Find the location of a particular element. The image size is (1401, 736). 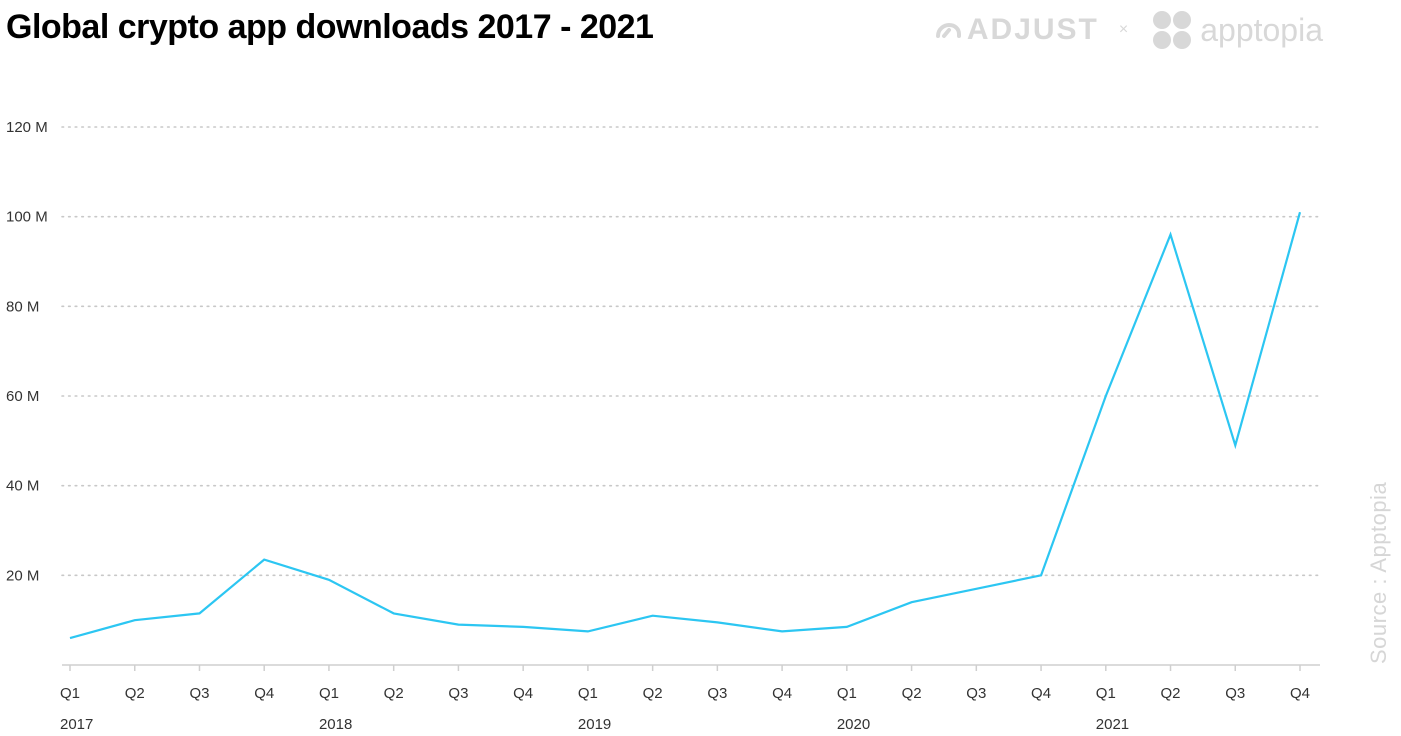

apptopia-logo-icon is located at coordinates (1172, 30).